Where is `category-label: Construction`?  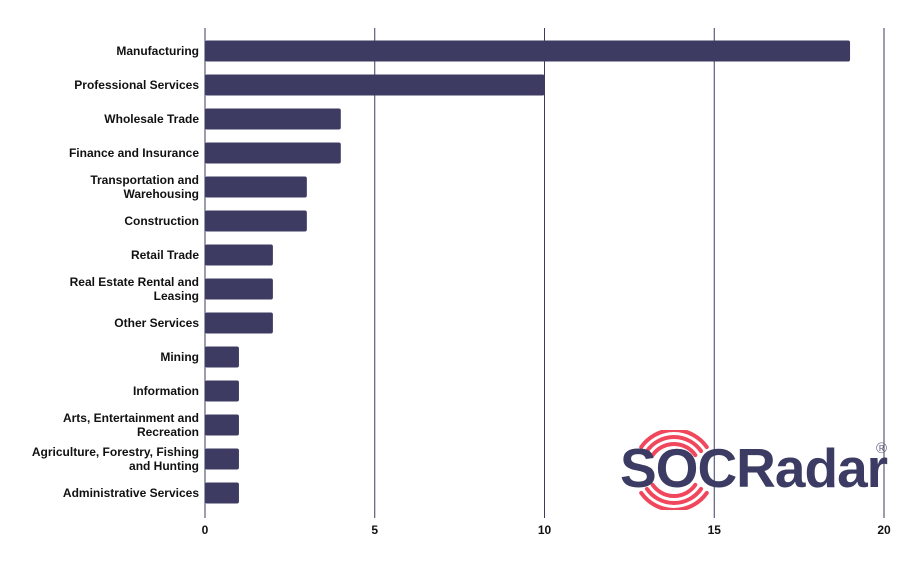 category-label: Construction is located at coordinates (161, 221).